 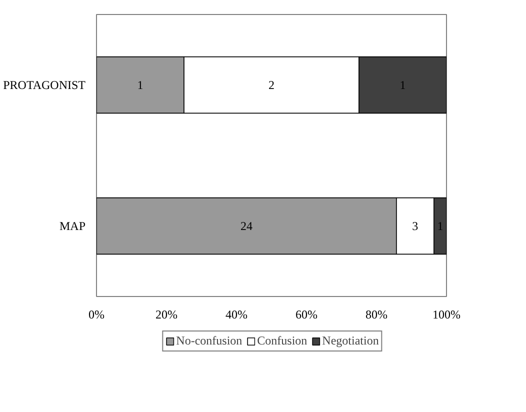 What do you see at coordinates (96, 315) in the screenshot?
I see `x-tick-label: 0%` at bounding box center [96, 315].